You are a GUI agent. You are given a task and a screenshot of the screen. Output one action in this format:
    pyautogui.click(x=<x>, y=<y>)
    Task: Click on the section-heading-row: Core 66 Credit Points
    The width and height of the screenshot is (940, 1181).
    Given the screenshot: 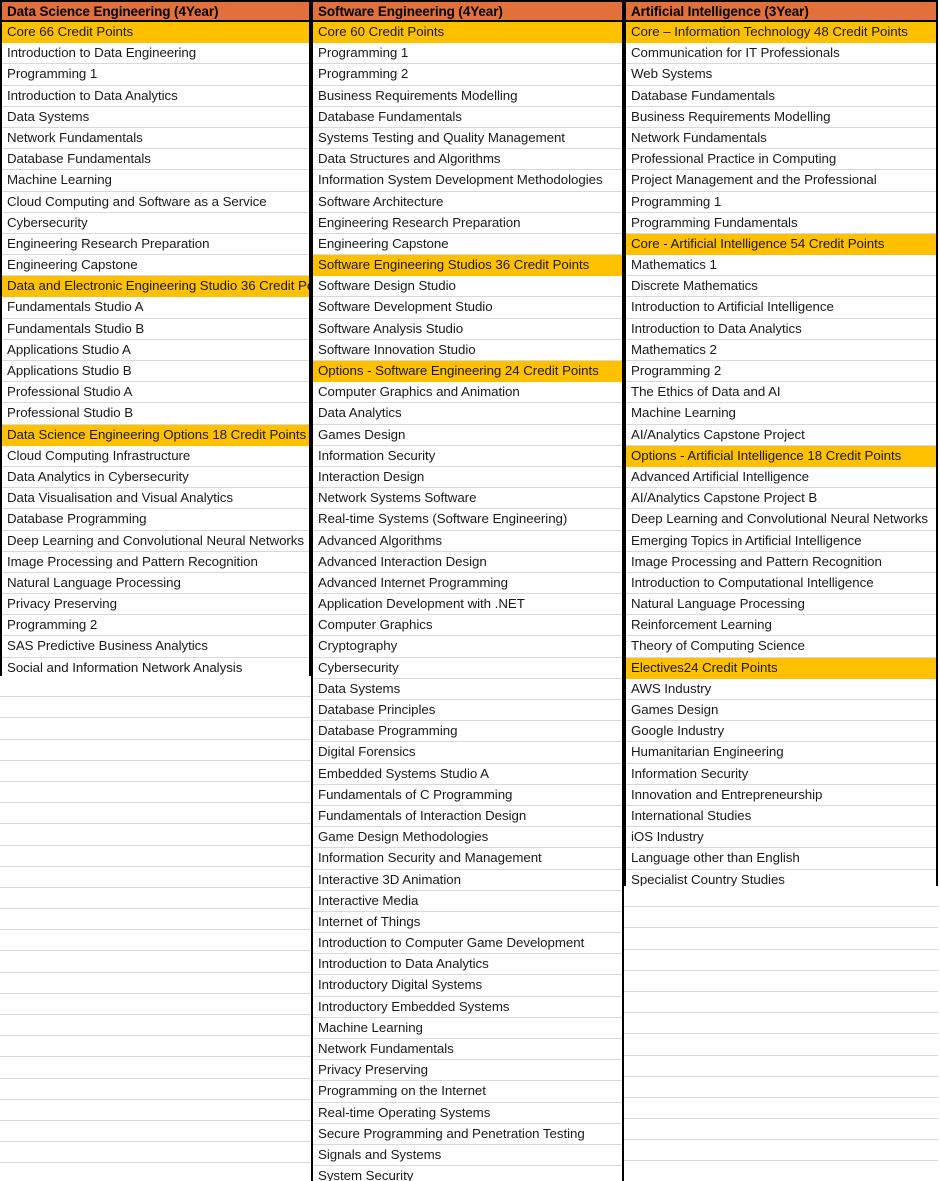 What is the action you would take?
    pyautogui.click(x=155, y=33)
    